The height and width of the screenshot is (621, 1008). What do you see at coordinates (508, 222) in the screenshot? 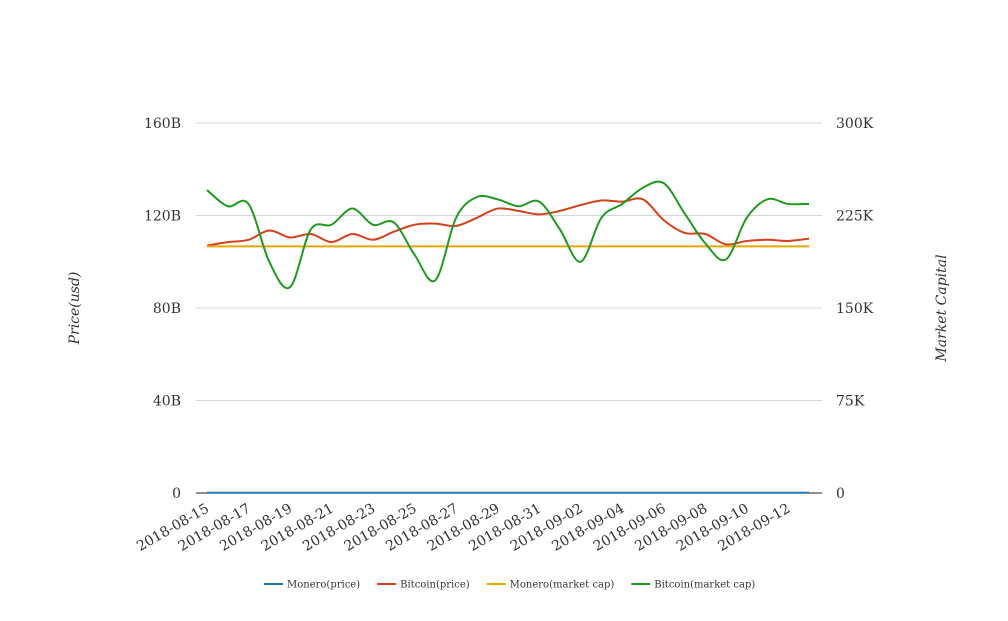
I see `series-line-bitcoin-price` at bounding box center [508, 222].